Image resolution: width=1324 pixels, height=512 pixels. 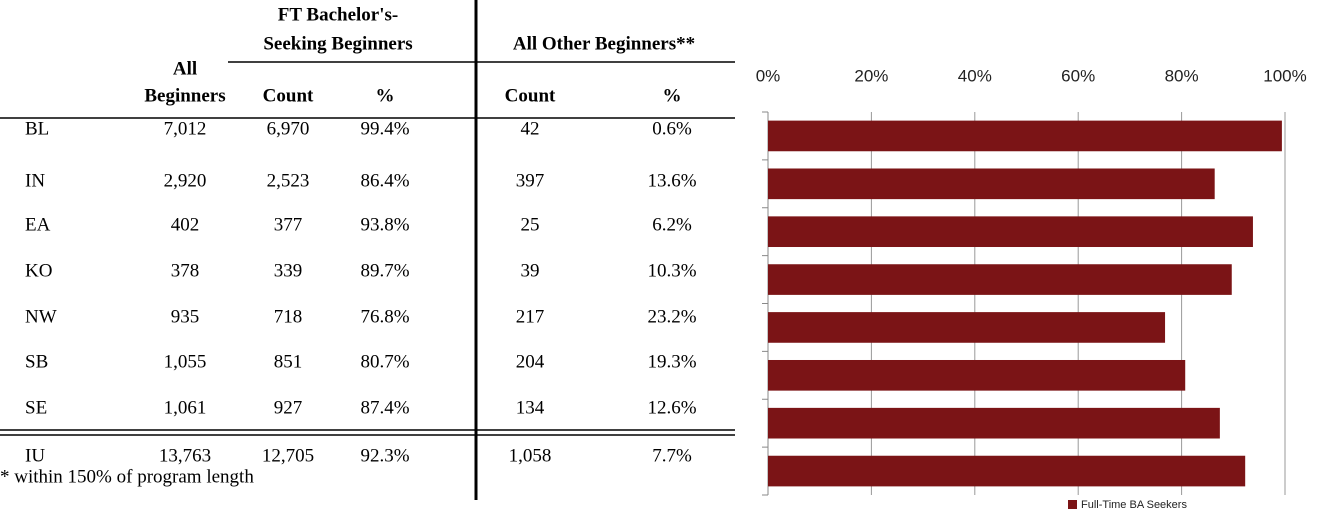 I want to click on cell: SE, so click(x=36, y=407).